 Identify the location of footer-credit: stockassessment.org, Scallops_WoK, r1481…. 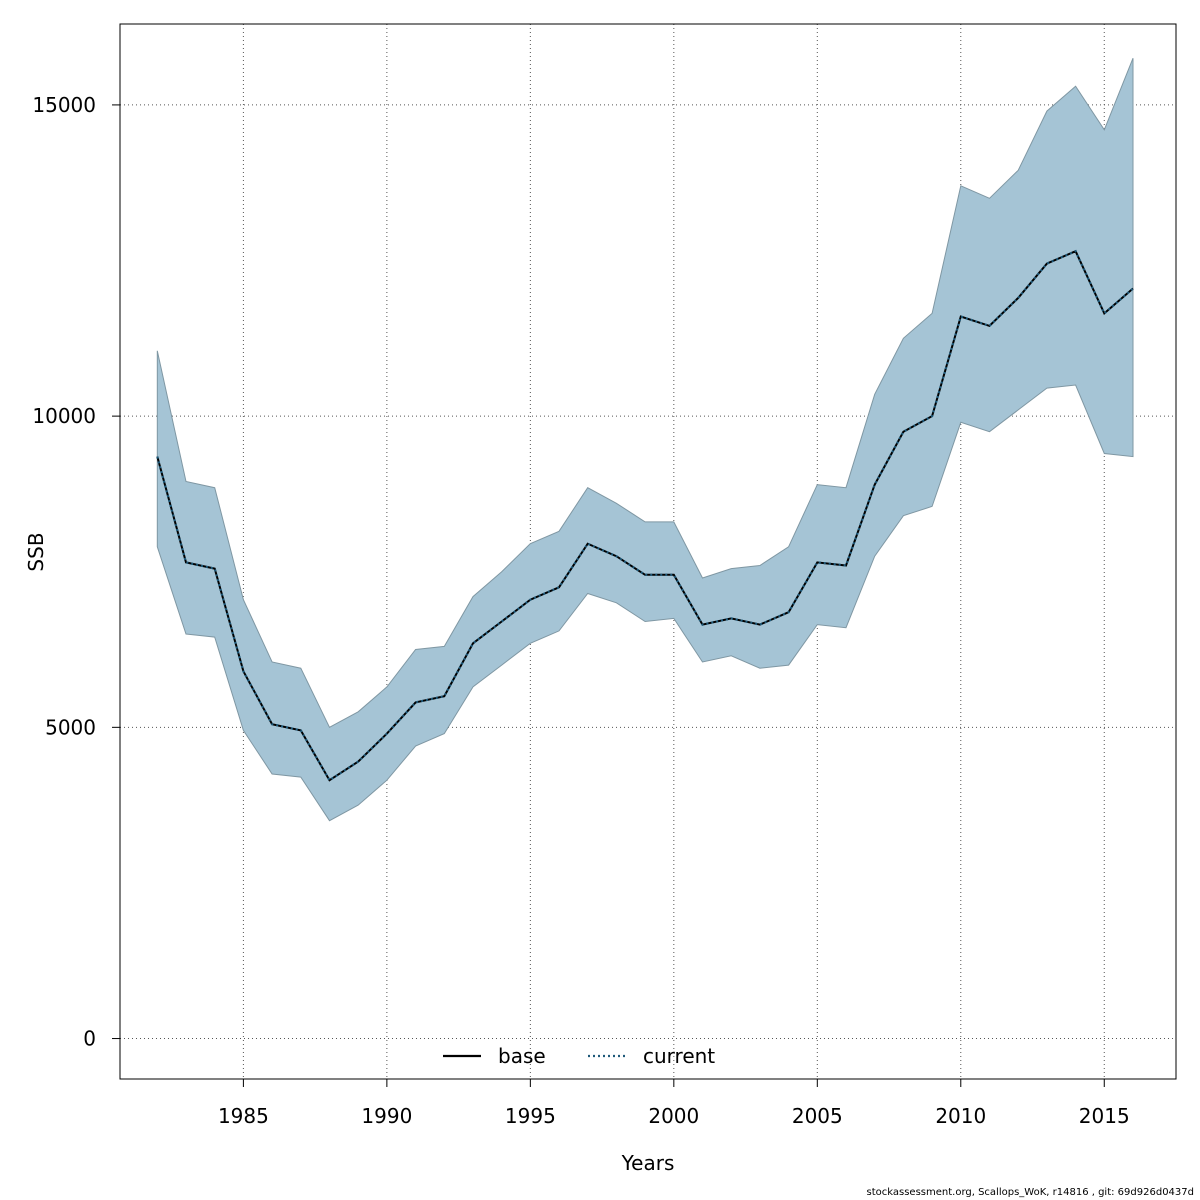
(1030, 1192).